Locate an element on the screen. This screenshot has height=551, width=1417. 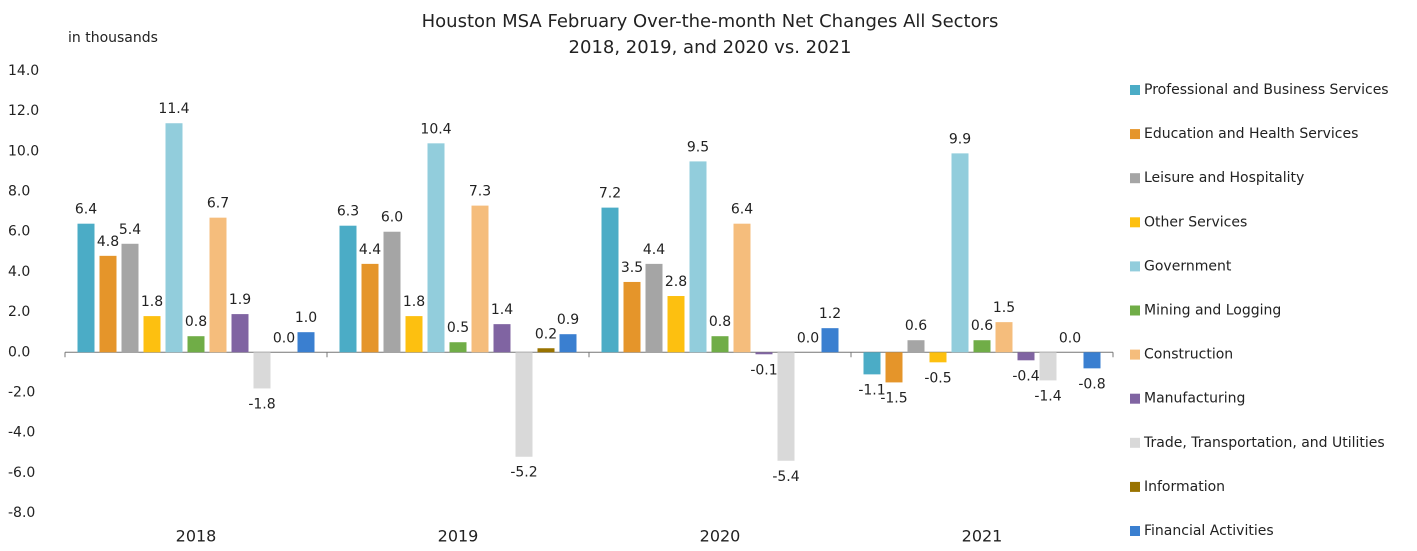
data-label: 9.5 is located at coordinates (698, 147).